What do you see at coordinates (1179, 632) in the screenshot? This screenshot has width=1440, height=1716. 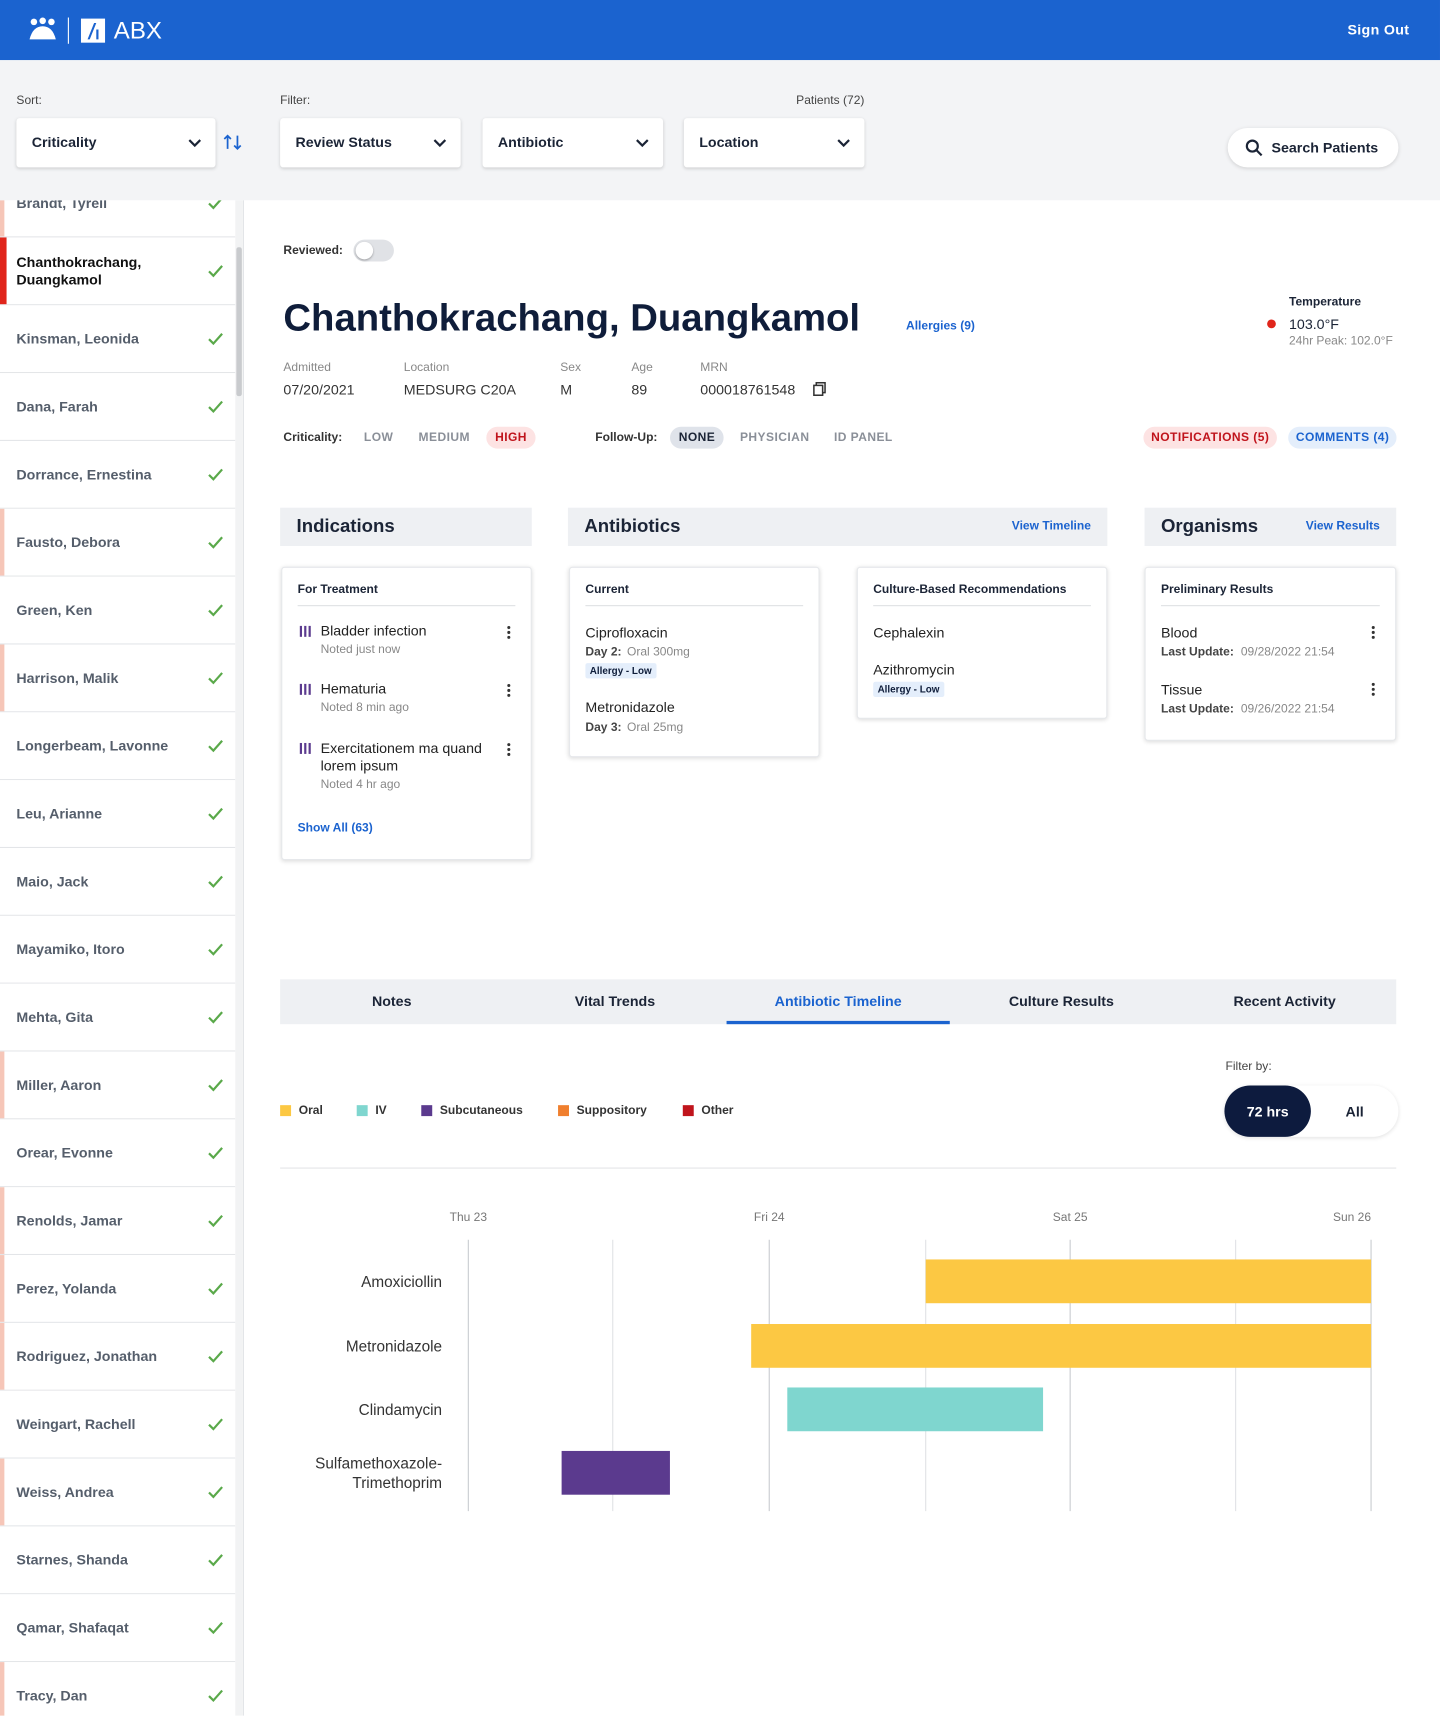 I see `organism-name: Blood` at bounding box center [1179, 632].